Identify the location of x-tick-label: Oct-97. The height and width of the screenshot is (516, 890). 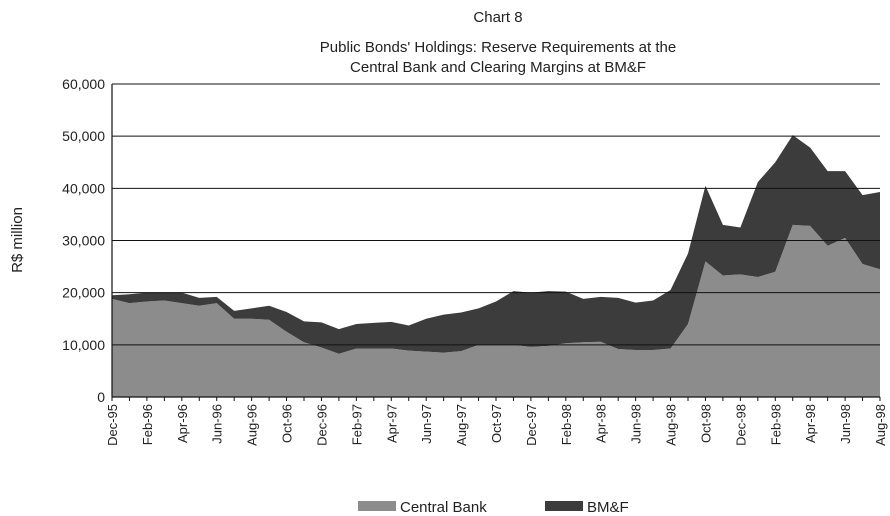
(496, 423).